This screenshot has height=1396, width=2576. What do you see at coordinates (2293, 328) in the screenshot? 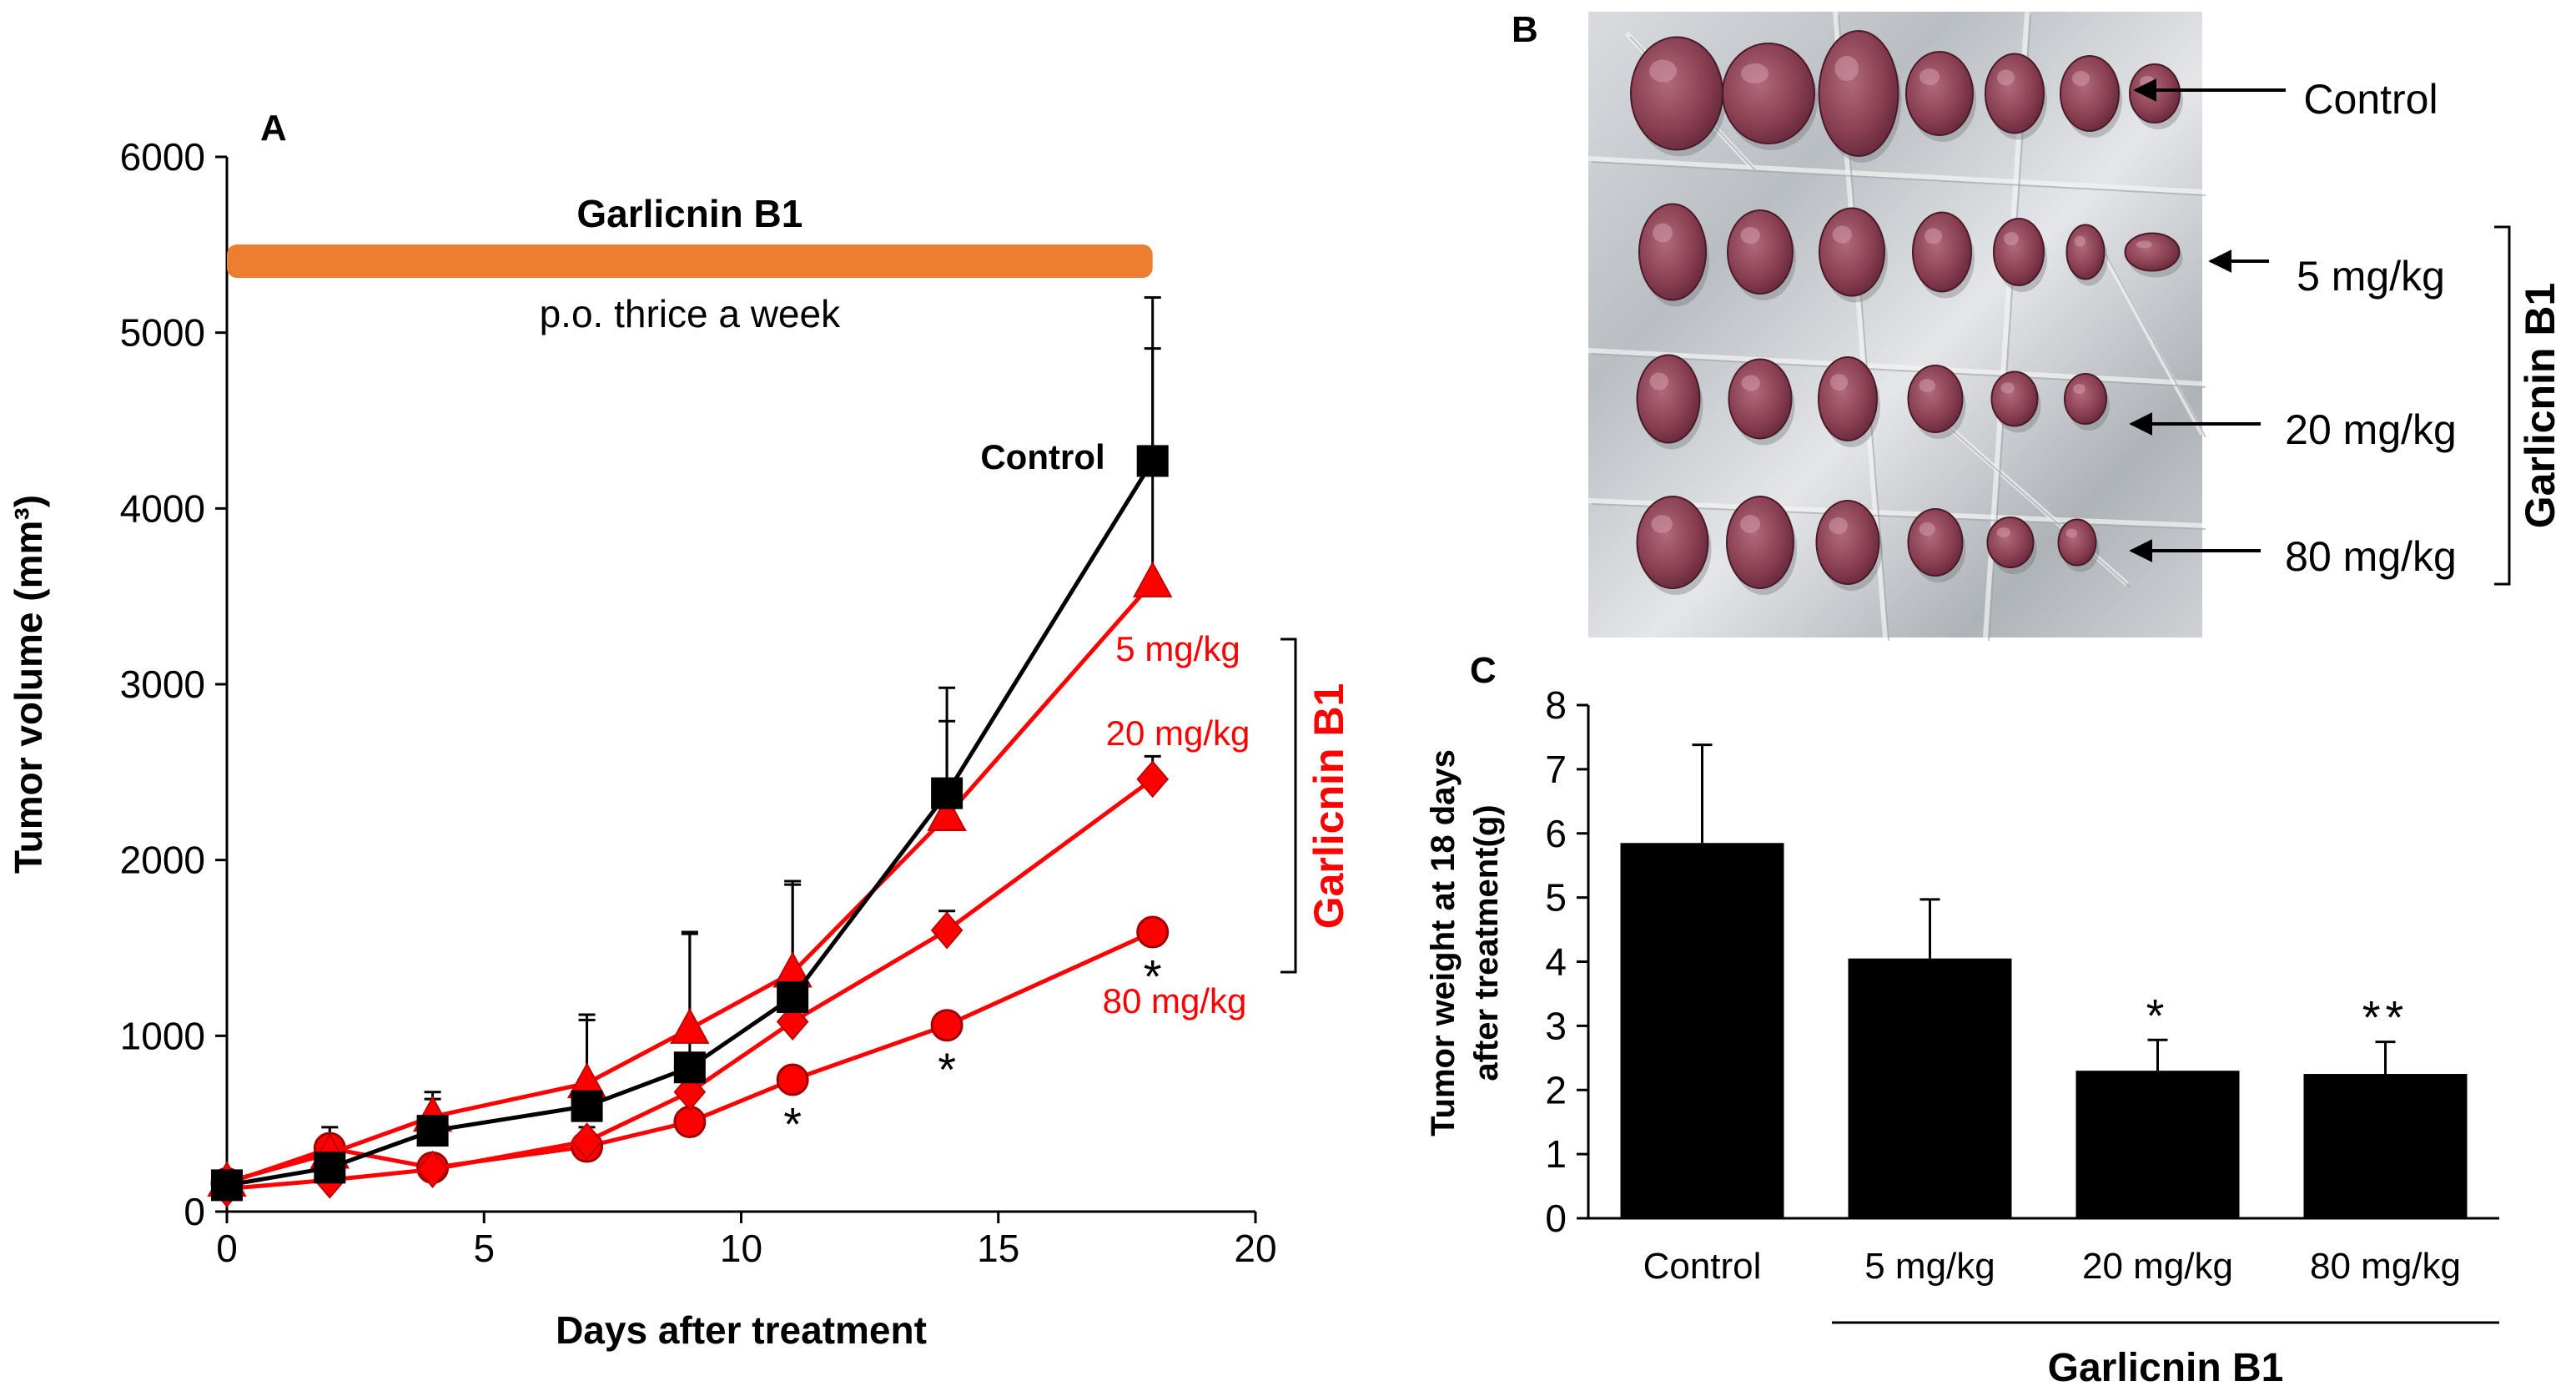
I see `photo-row-labels: Control 5 mg/kg 20 mg/kg 80 mg/kg` at bounding box center [2293, 328].